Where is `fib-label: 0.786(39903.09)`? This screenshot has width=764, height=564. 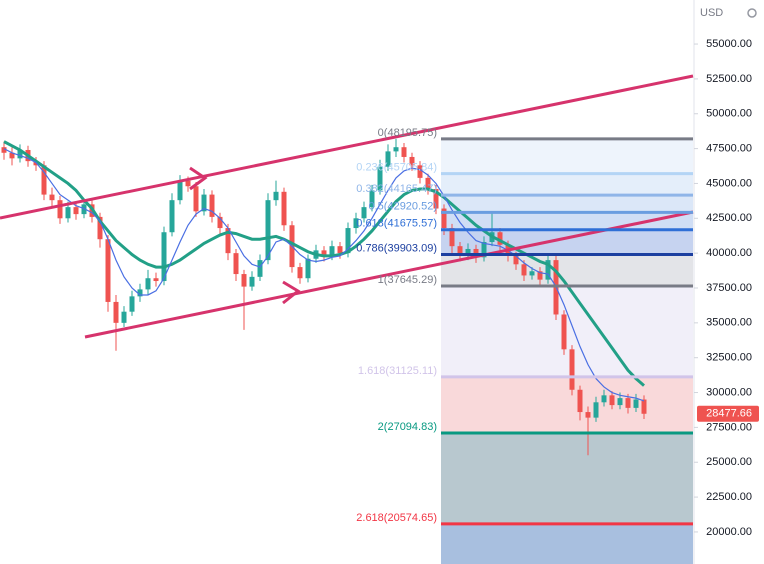 fib-label: 0.786(39903.09) is located at coordinates (396, 248).